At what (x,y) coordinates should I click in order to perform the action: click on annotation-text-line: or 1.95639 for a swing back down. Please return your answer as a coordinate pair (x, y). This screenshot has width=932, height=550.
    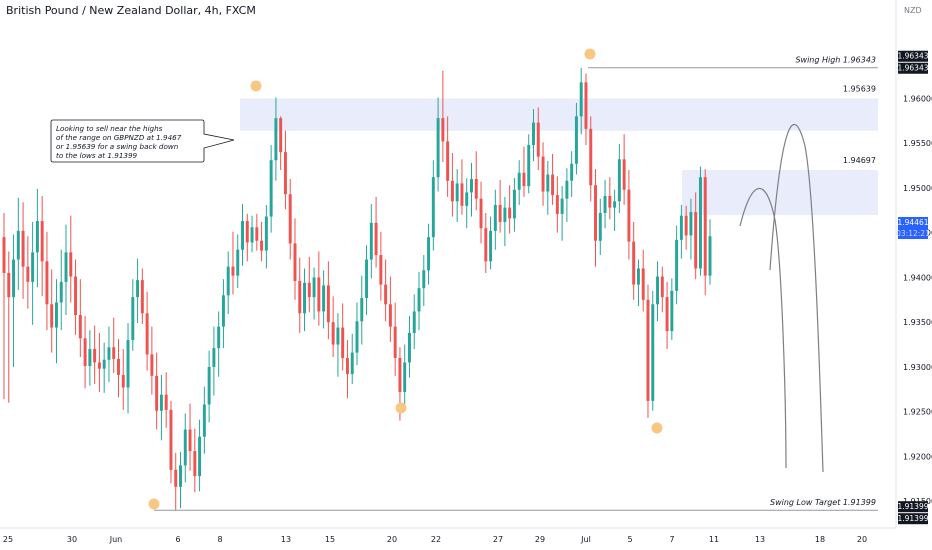
    Looking at the image, I should click on (117, 146).